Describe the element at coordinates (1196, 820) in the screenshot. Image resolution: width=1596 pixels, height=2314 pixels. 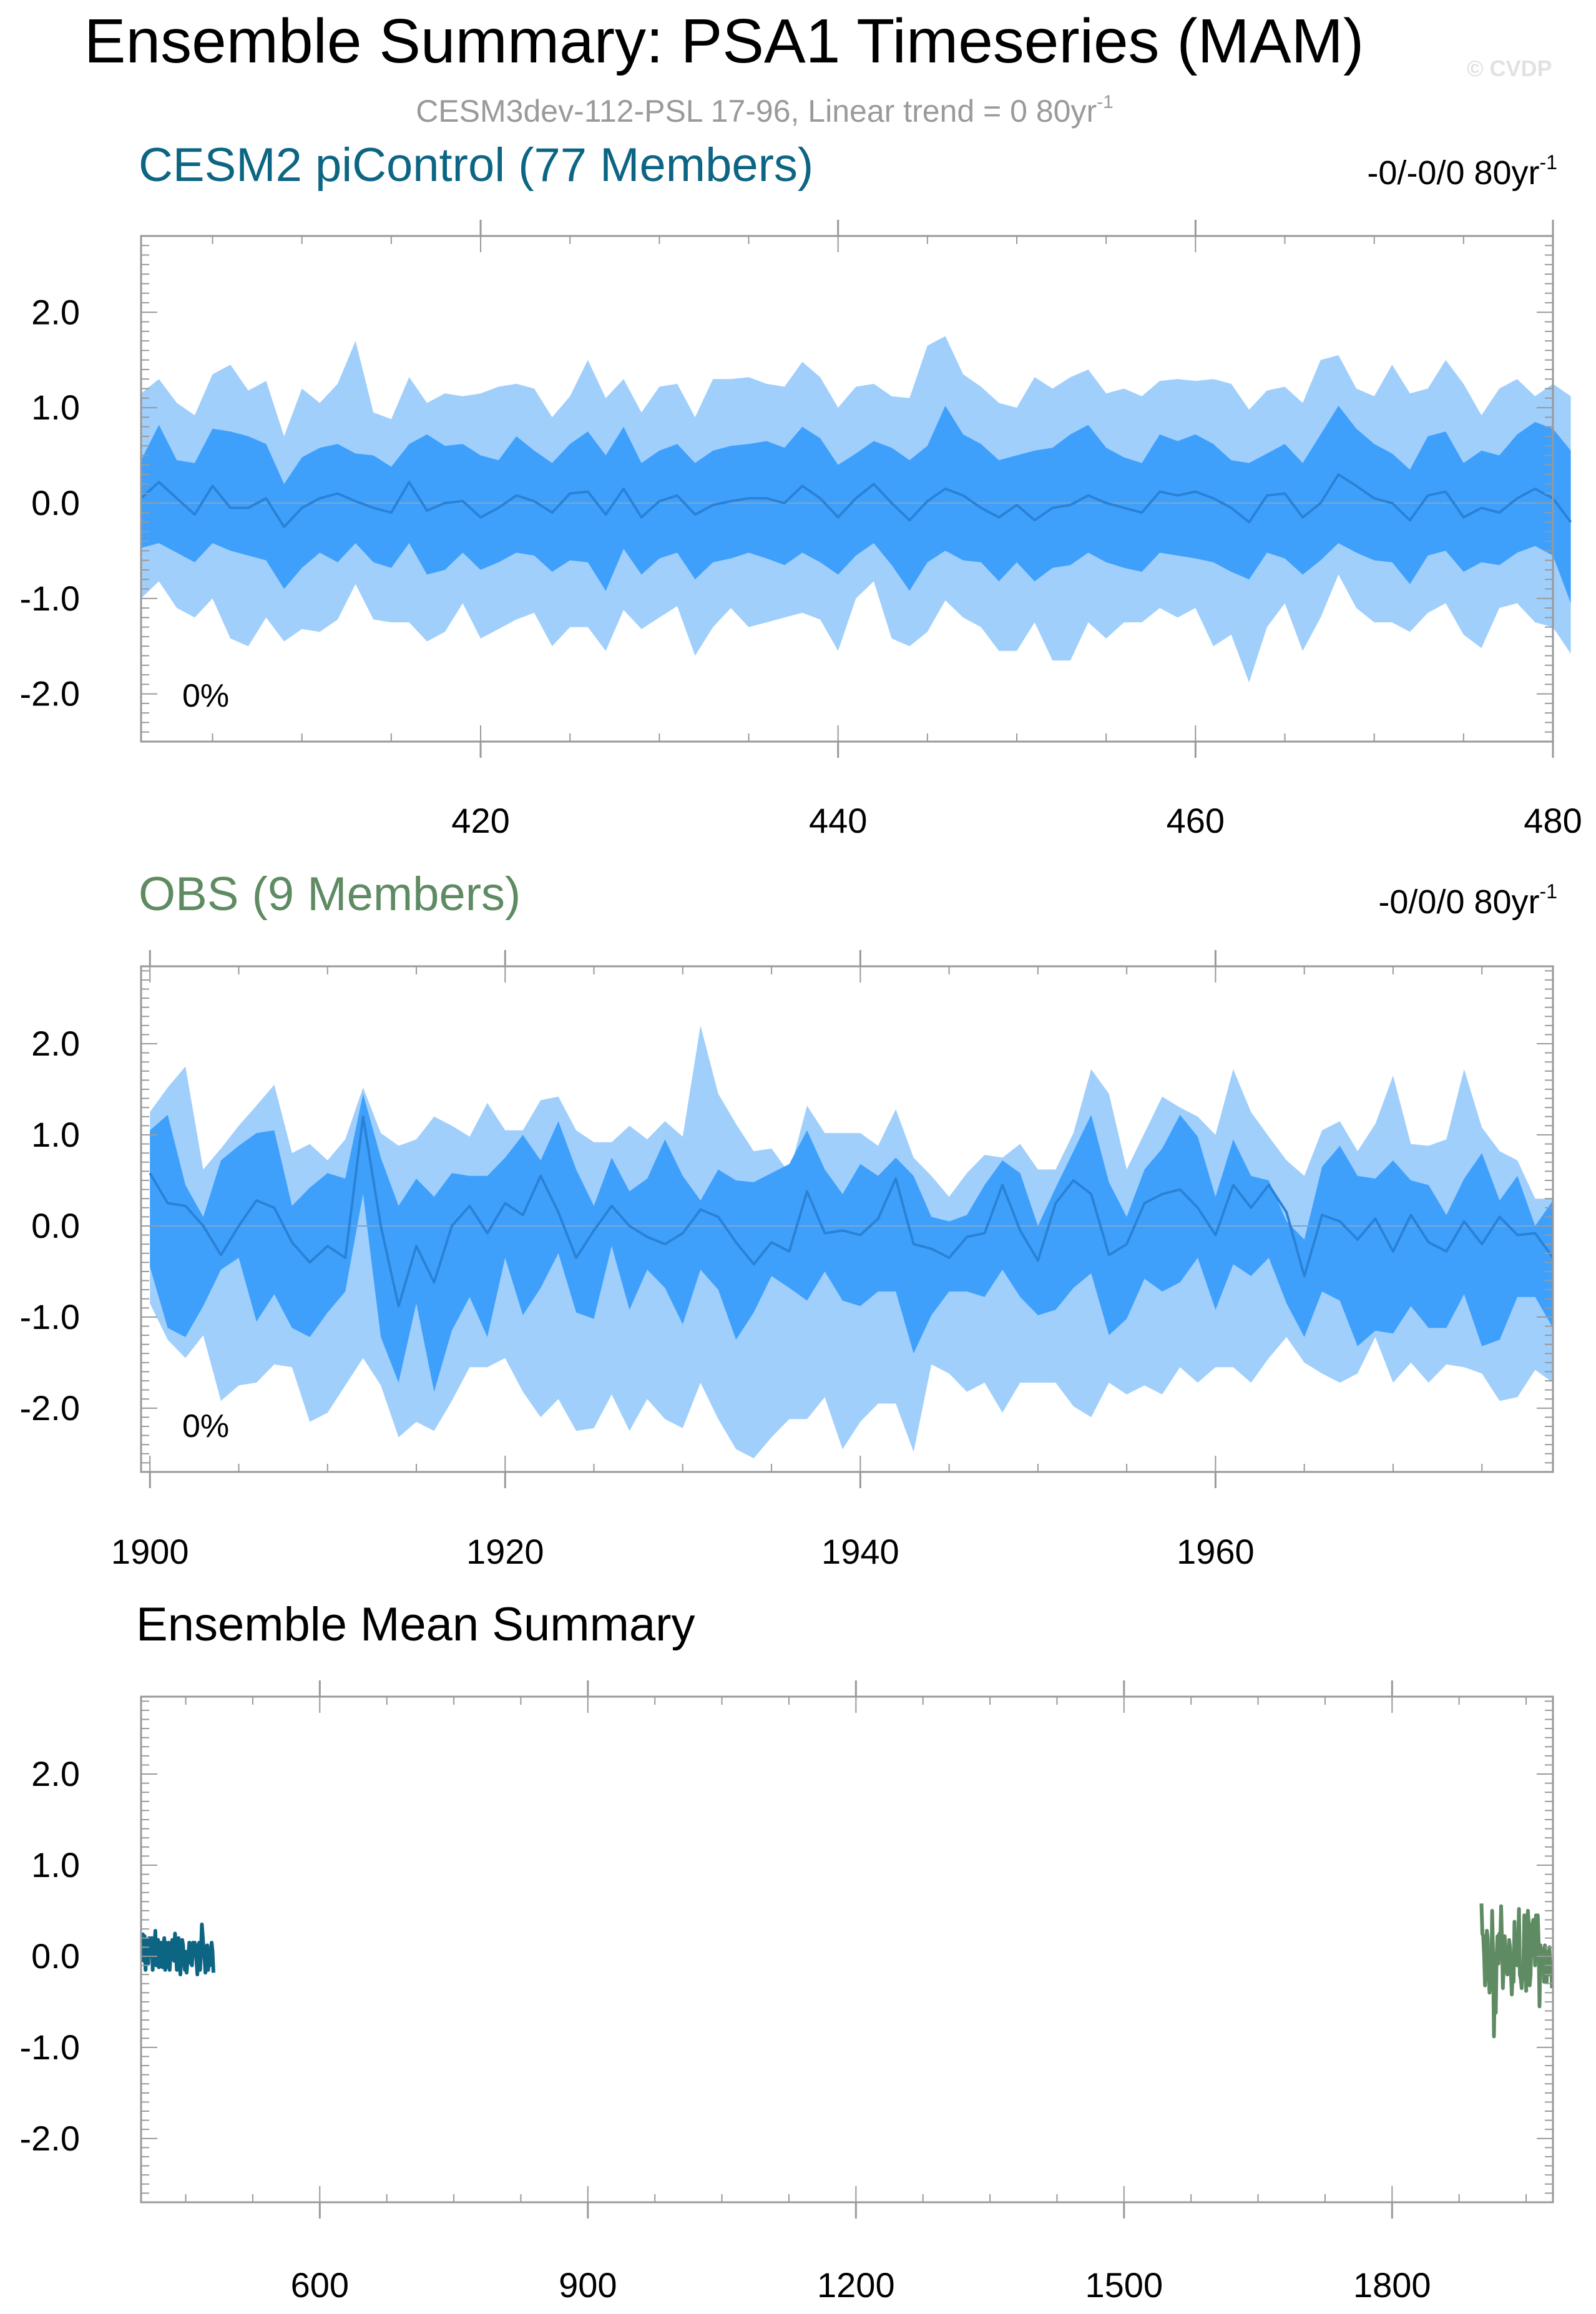
I see `cesm2-xtick-label: 460` at that location.